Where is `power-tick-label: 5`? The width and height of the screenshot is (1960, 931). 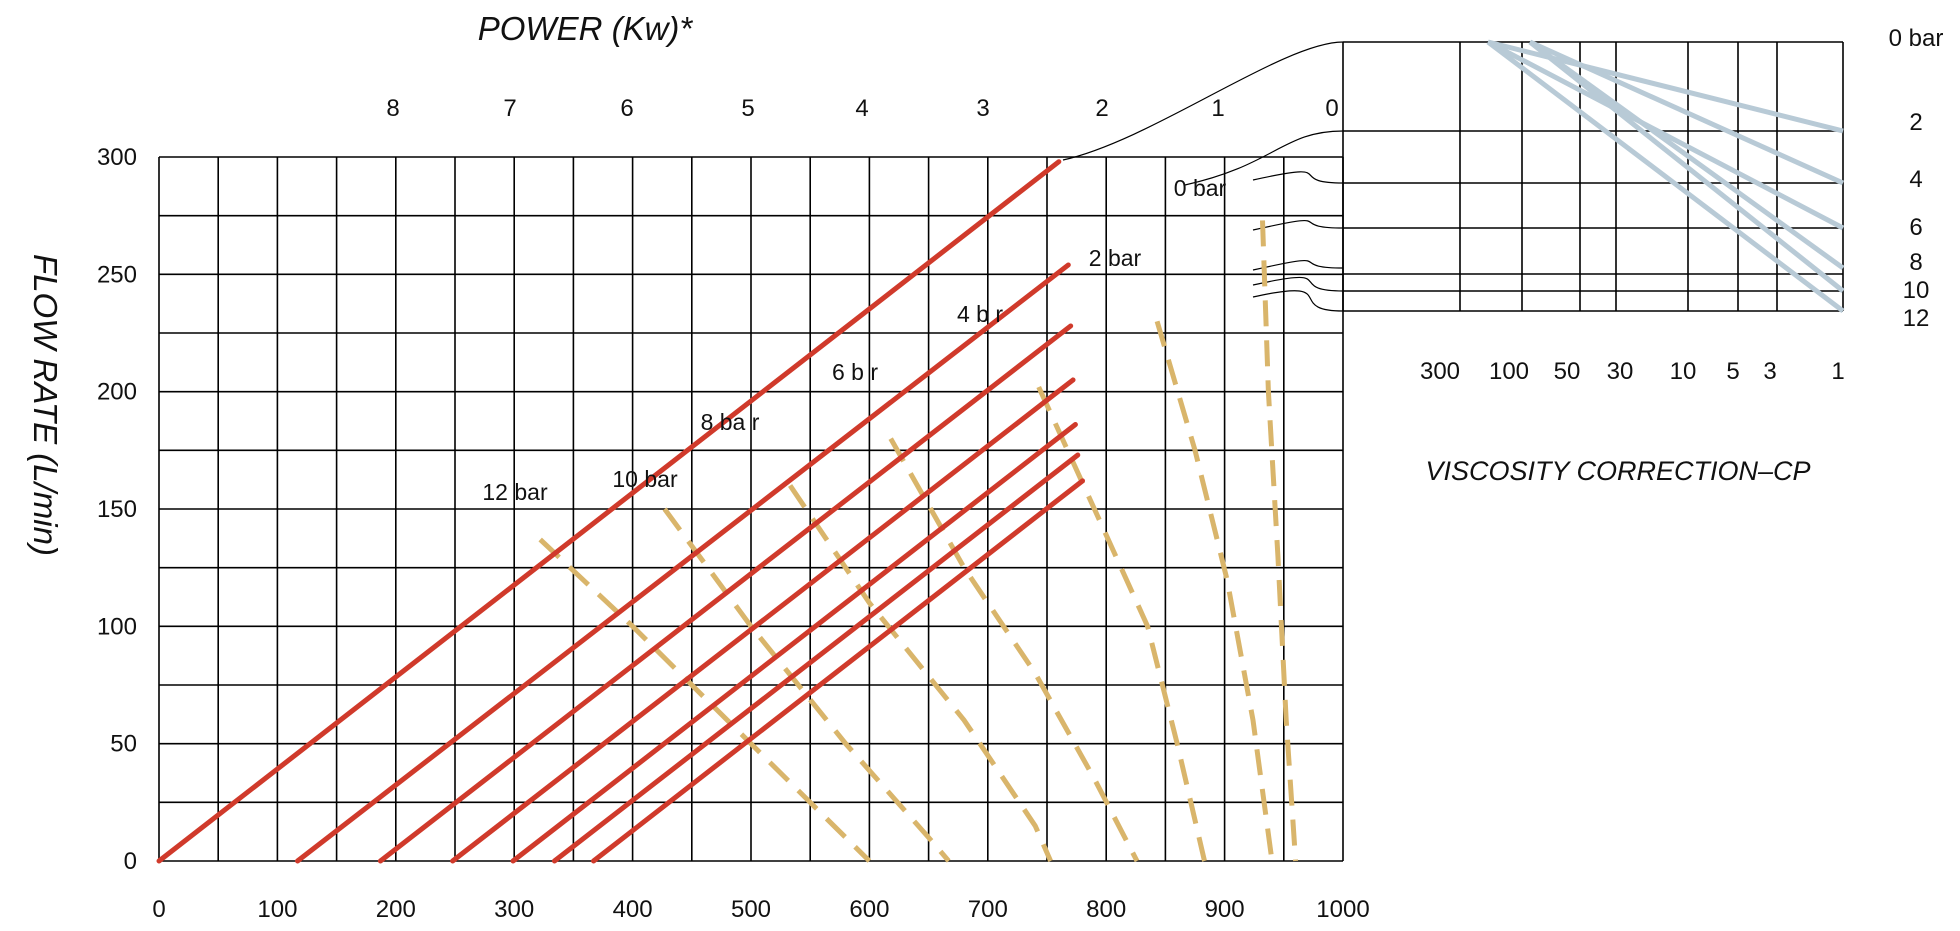 power-tick-label: 5 is located at coordinates (747, 108).